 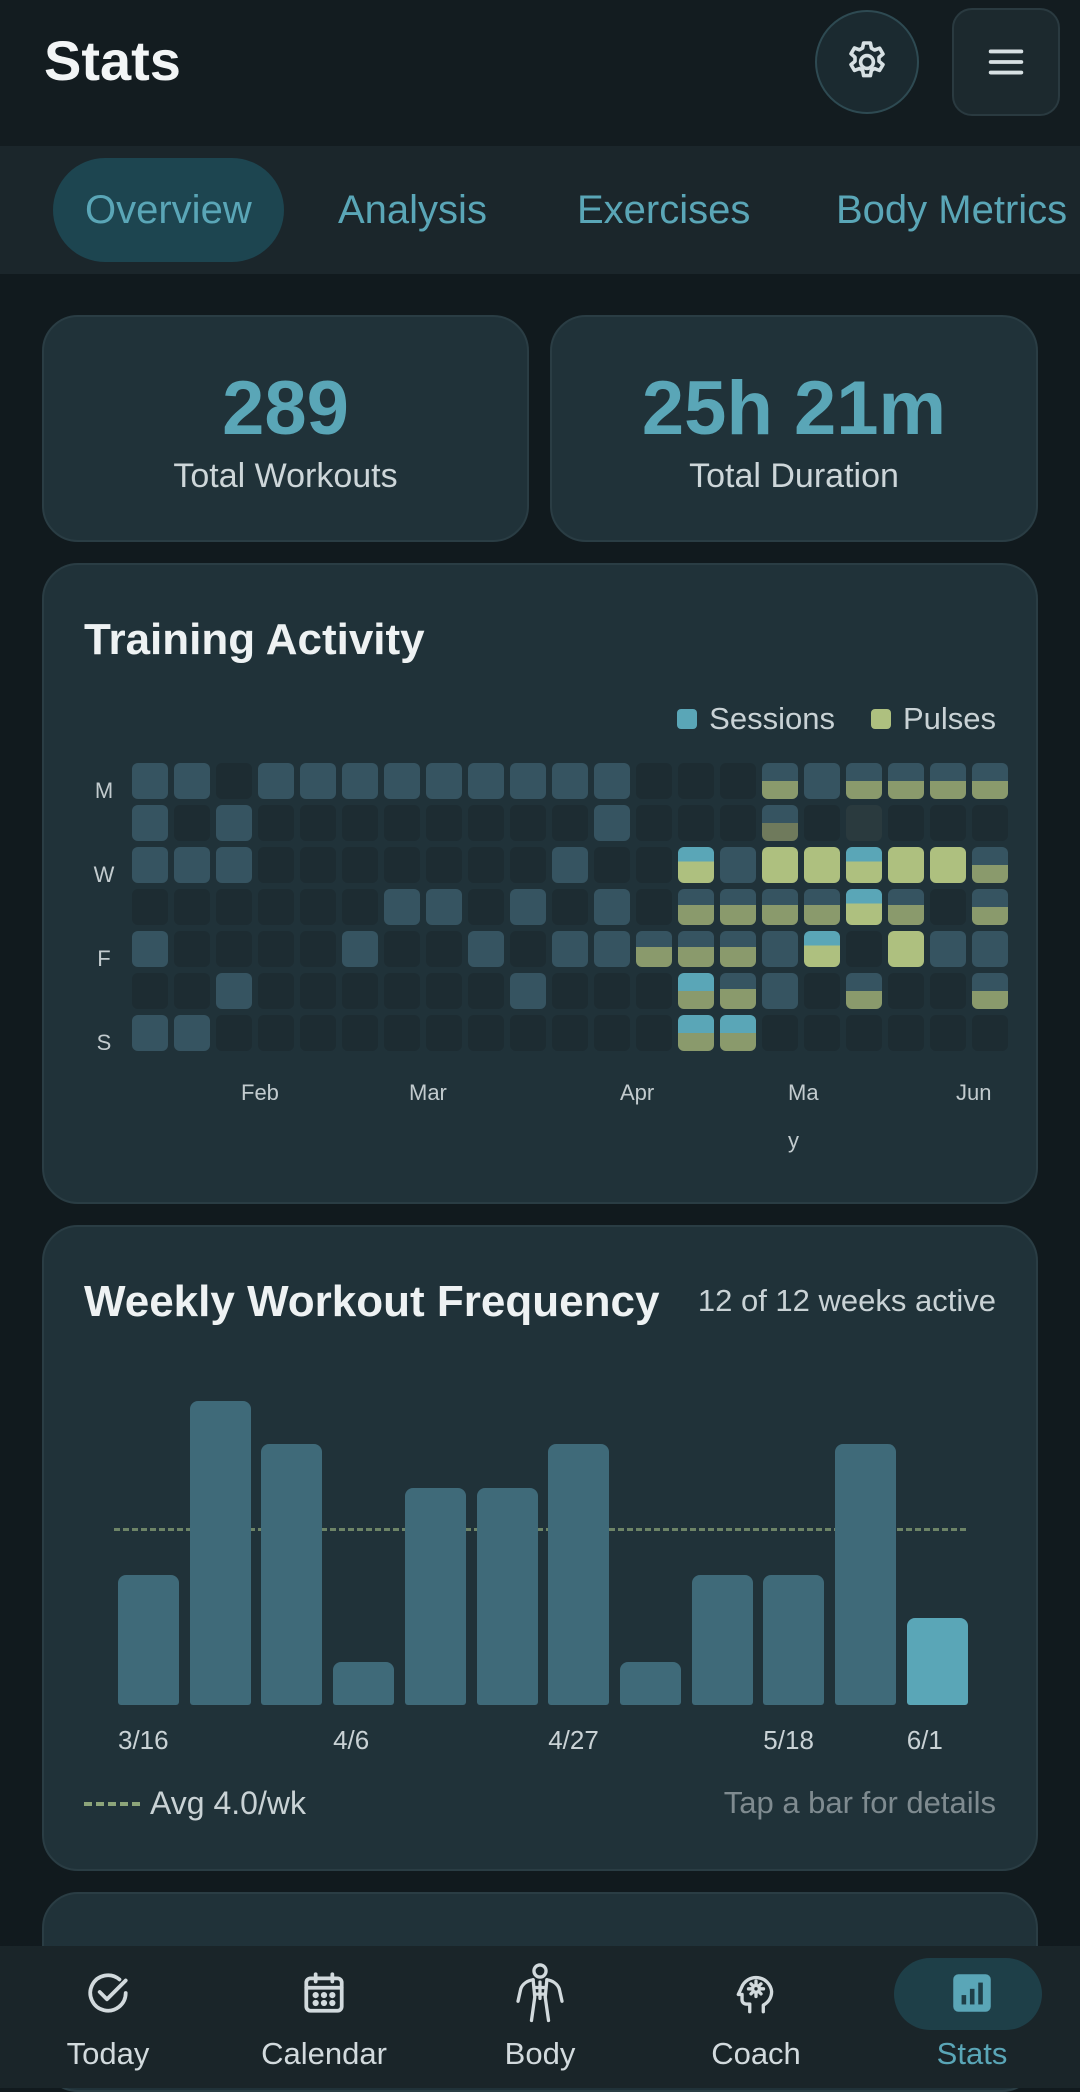 What do you see at coordinates (867, 62) in the screenshot?
I see `settings-button` at bounding box center [867, 62].